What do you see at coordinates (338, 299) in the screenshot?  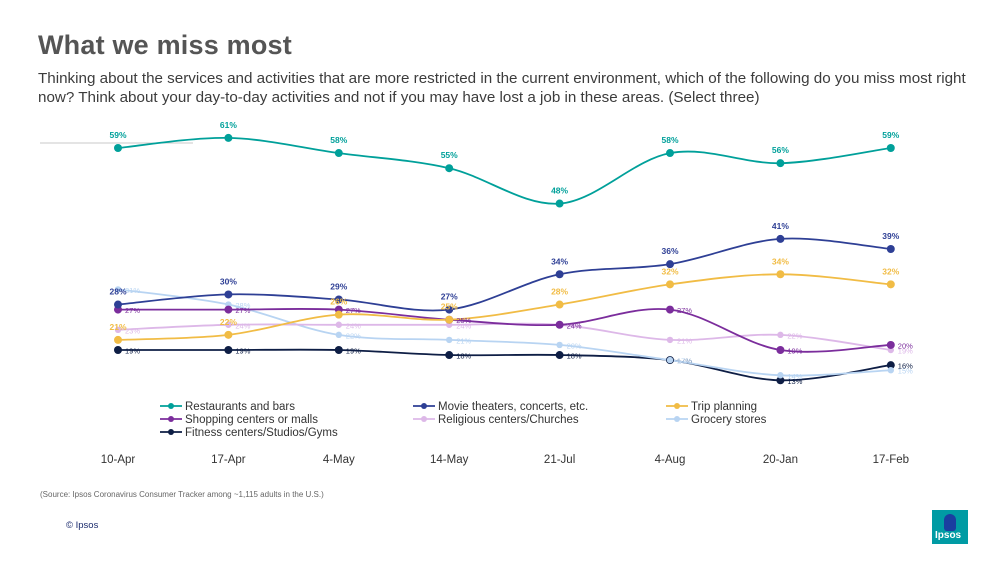 I see `data-point-movie-theaters-concerts-etc-4-may` at bounding box center [338, 299].